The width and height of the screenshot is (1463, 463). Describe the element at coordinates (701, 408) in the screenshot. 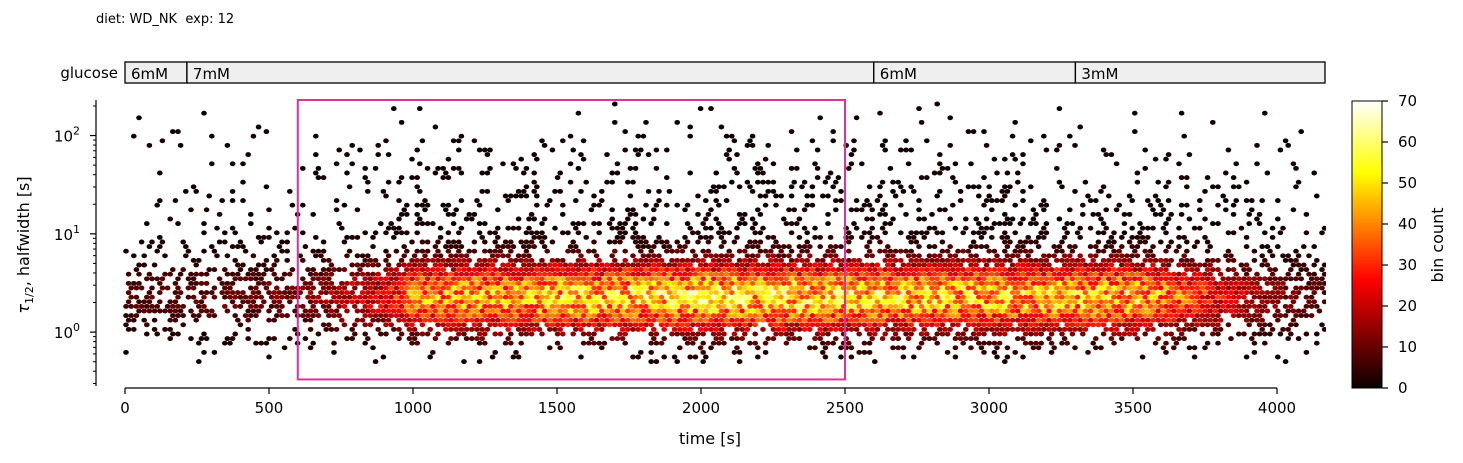

I see `x-tick-label: 2000` at that location.